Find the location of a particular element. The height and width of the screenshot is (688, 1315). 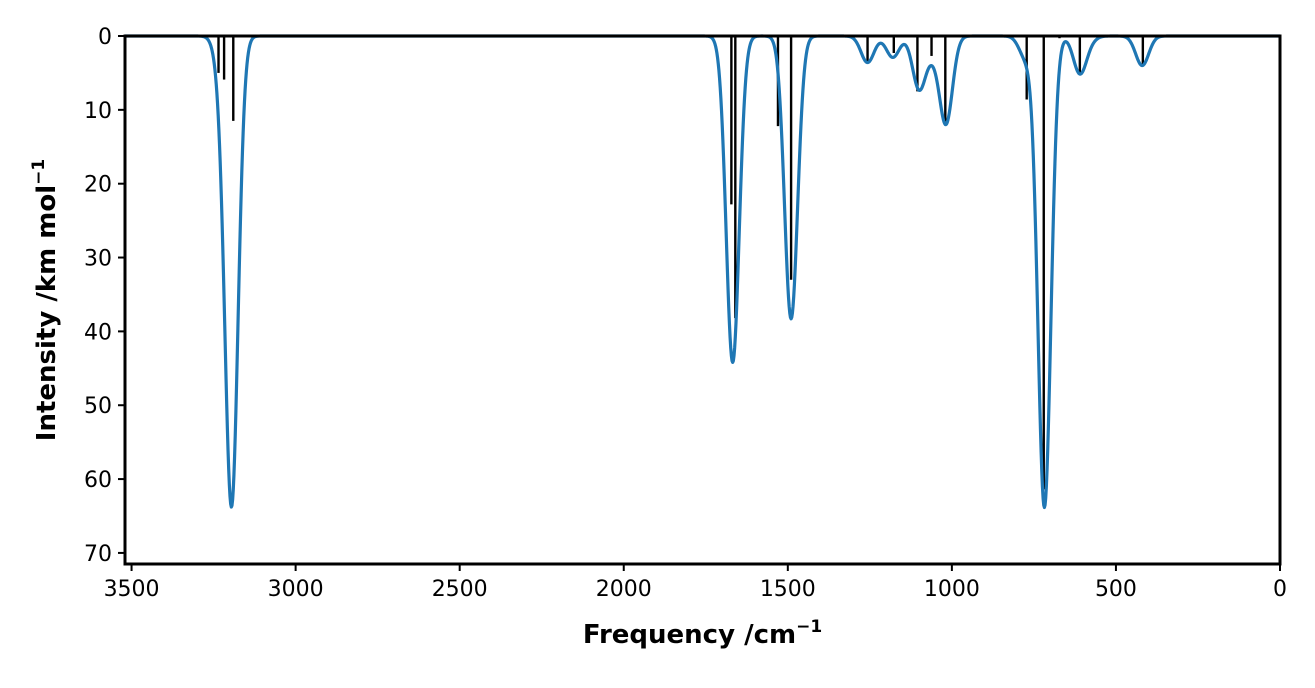

x-axis-title: Frequency /cm−1 is located at coordinates (702, 633).